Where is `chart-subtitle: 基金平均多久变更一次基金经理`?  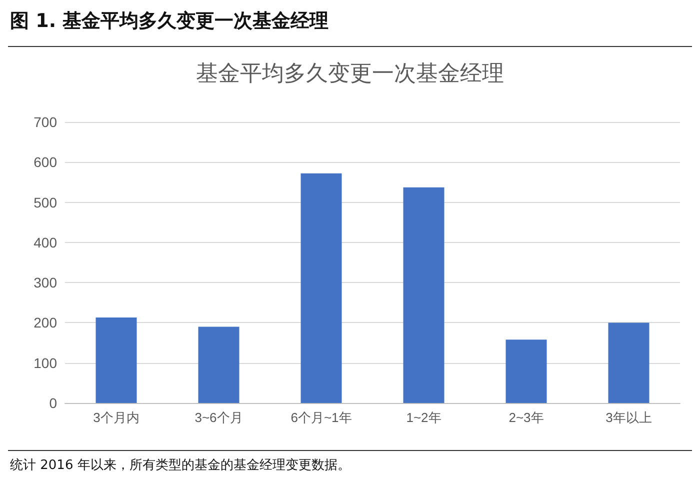
chart-subtitle: 基金平均多久变更一次基金经理 is located at coordinates (350, 74).